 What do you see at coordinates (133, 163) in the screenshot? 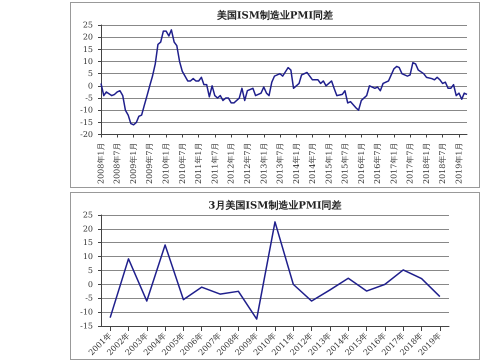
I see `x-tick-label: 2009年1月` at bounding box center [133, 163].